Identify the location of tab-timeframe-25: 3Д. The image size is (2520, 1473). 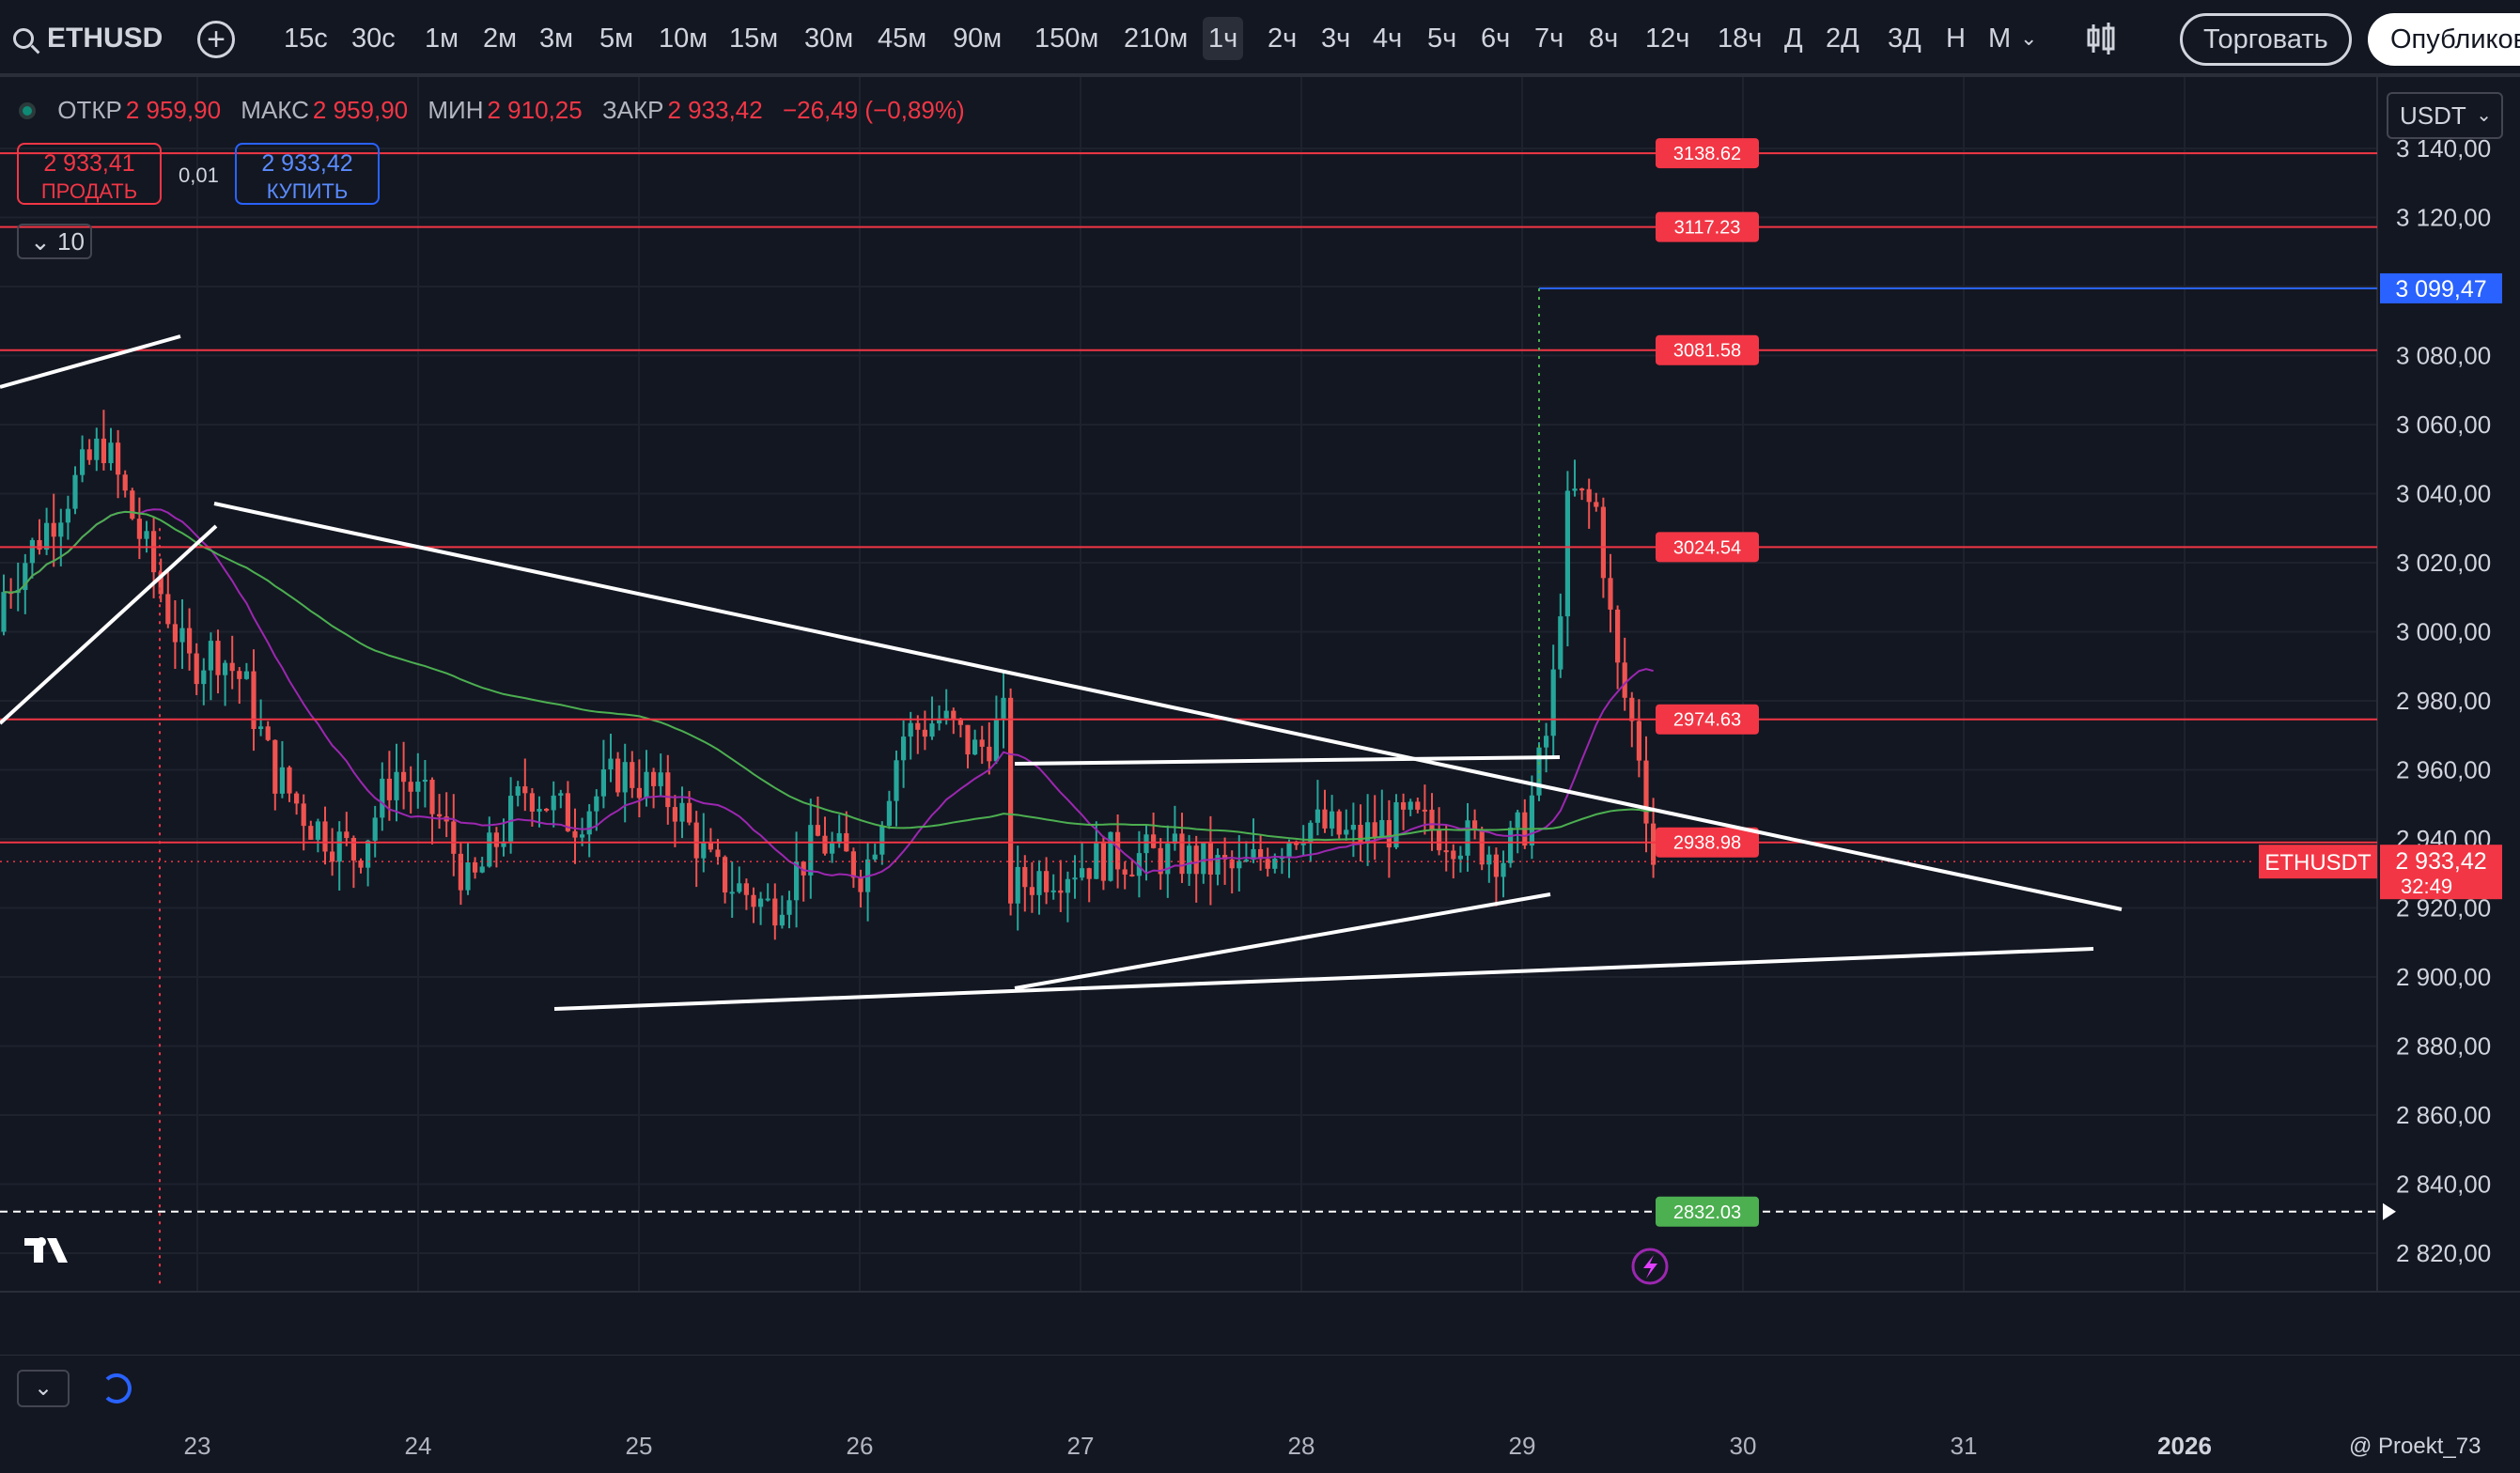
(1904, 39).